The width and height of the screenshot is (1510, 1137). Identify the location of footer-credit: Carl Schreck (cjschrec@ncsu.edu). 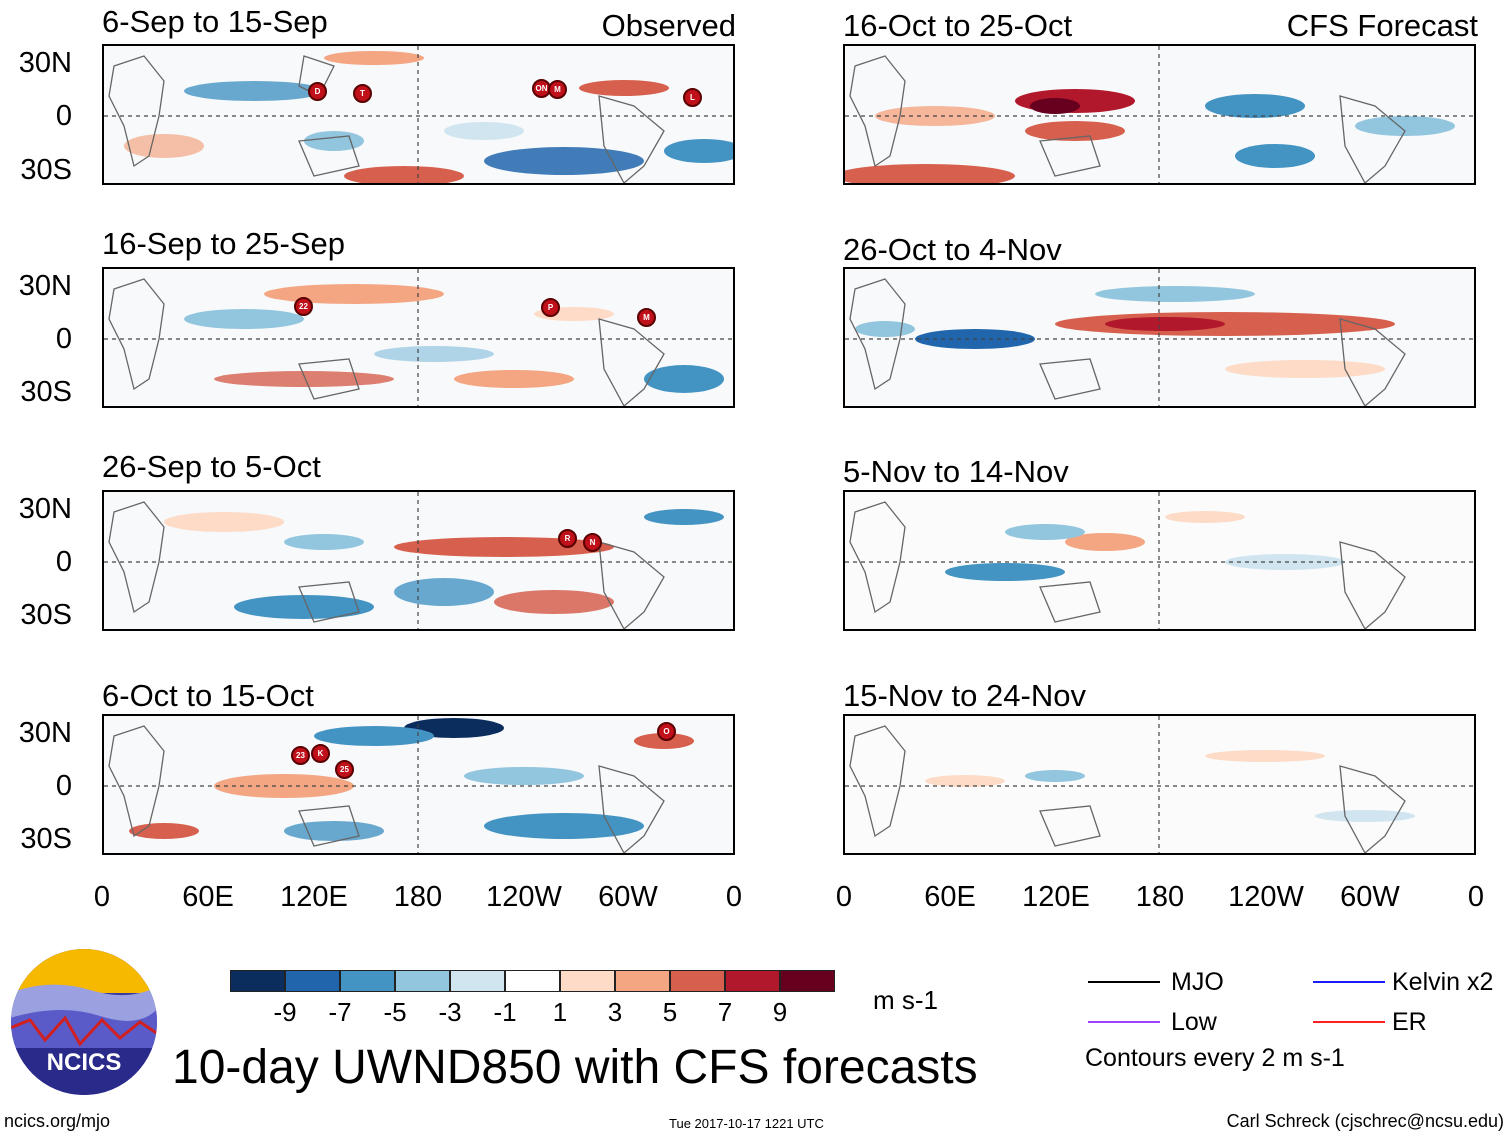
(1365, 1121).